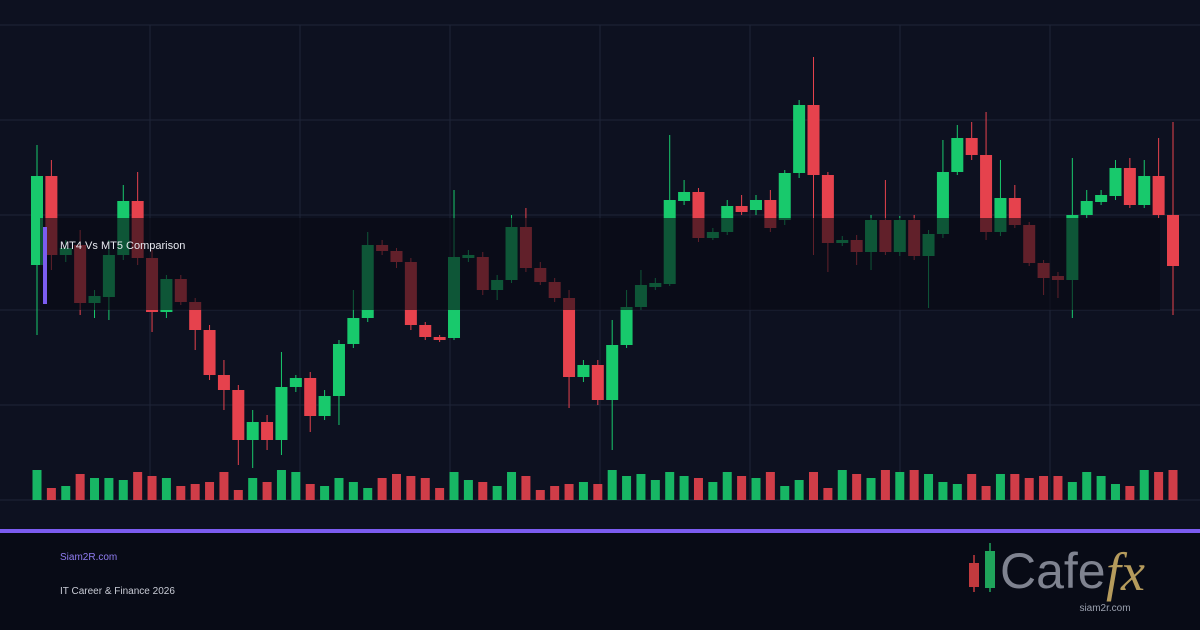 This screenshot has width=1200, height=630. What do you see at coordinates (974, 575) in the screenshot?
I see `logo-icon` at bounding box center [974, 575].